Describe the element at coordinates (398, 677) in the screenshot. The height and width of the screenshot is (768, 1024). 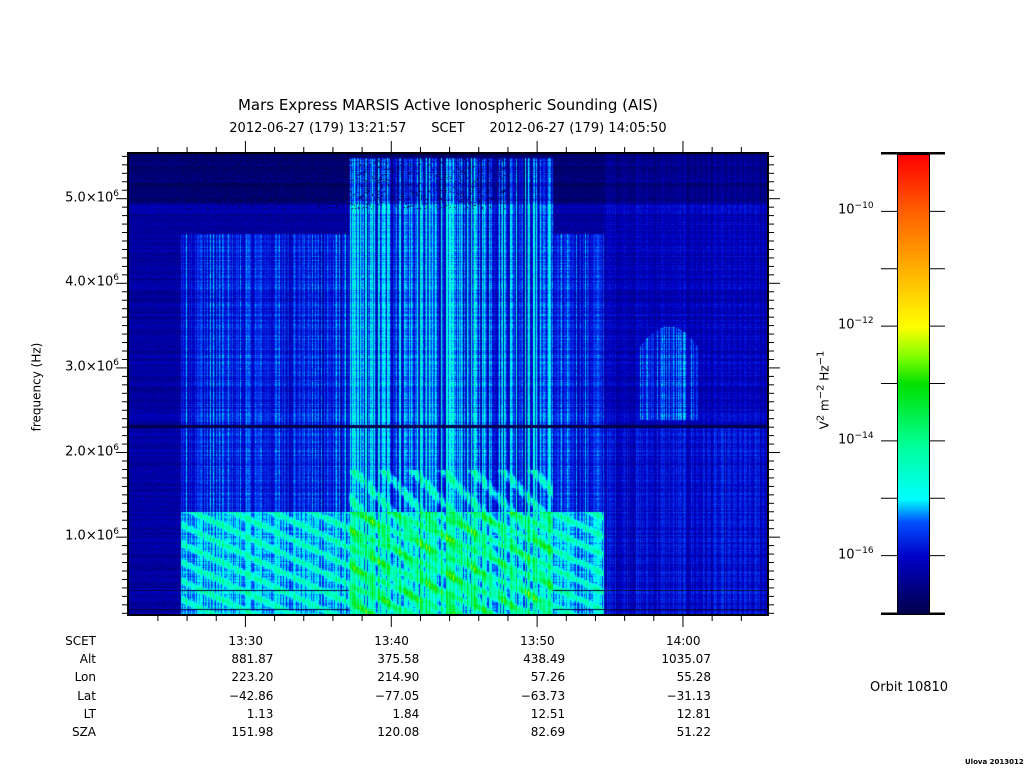
I see `ephemeris-cell: 214.90` at that location.